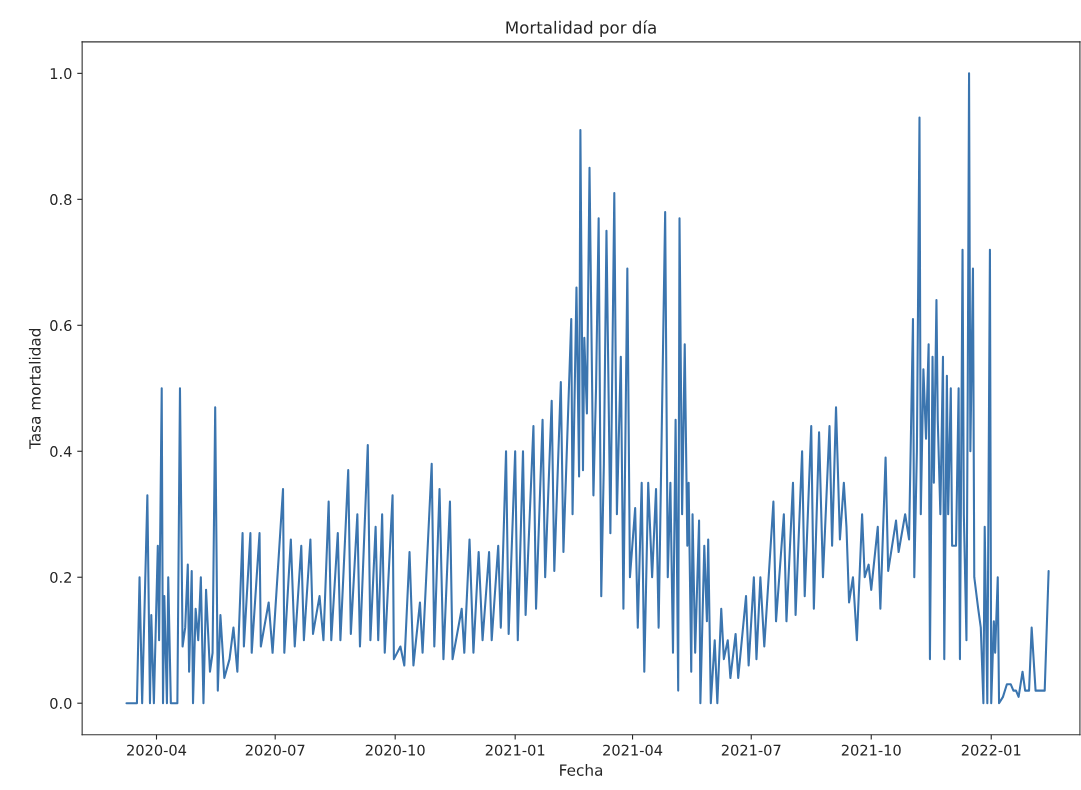  Describe the element at coordinates (34, 389) in the screenshot. I see `y-axis-title: Tasa mortalidad` at that location.